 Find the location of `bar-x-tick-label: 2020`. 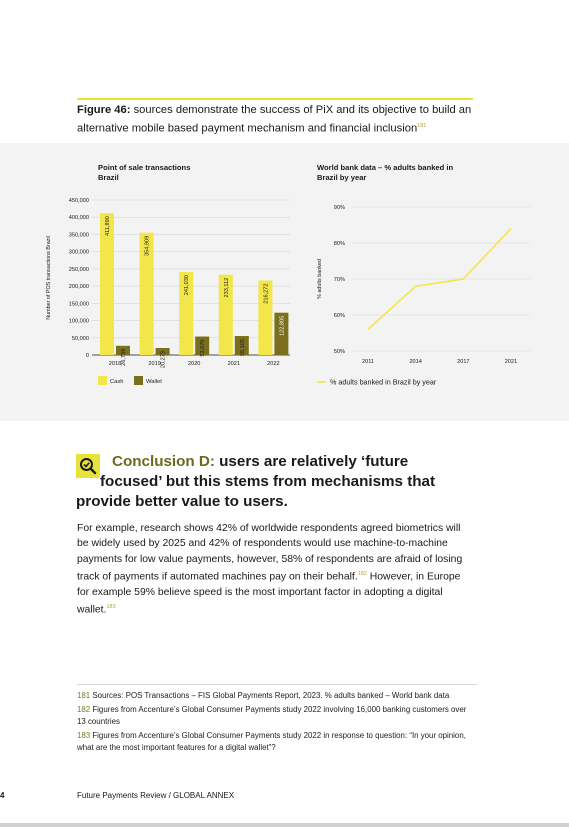

bar-x-tick-label: 2020 is located at coordinates (194, 364).